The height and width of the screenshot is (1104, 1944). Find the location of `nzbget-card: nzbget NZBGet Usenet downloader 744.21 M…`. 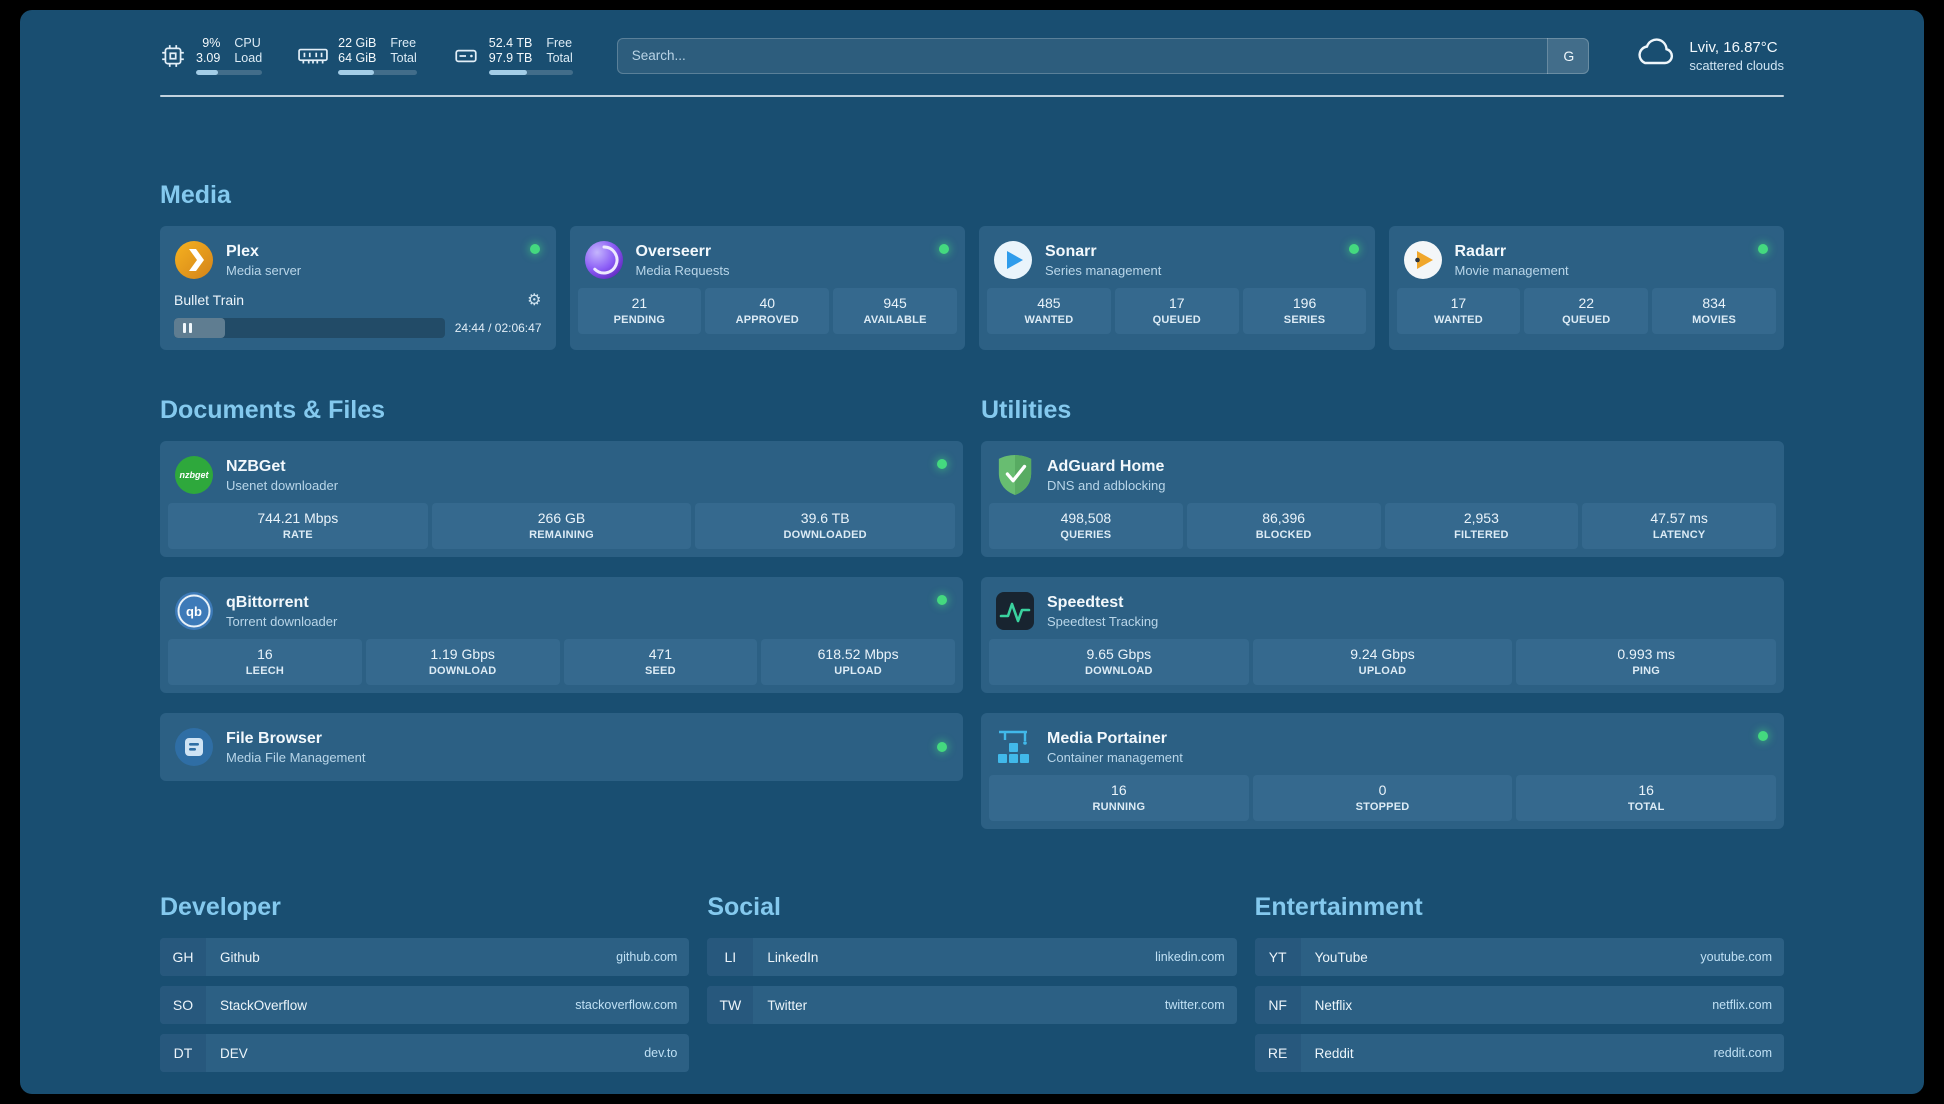

nzbget-card: nzbget NZBGet Usenet downloader 744.21 M… is located at coordinates (561, 499).